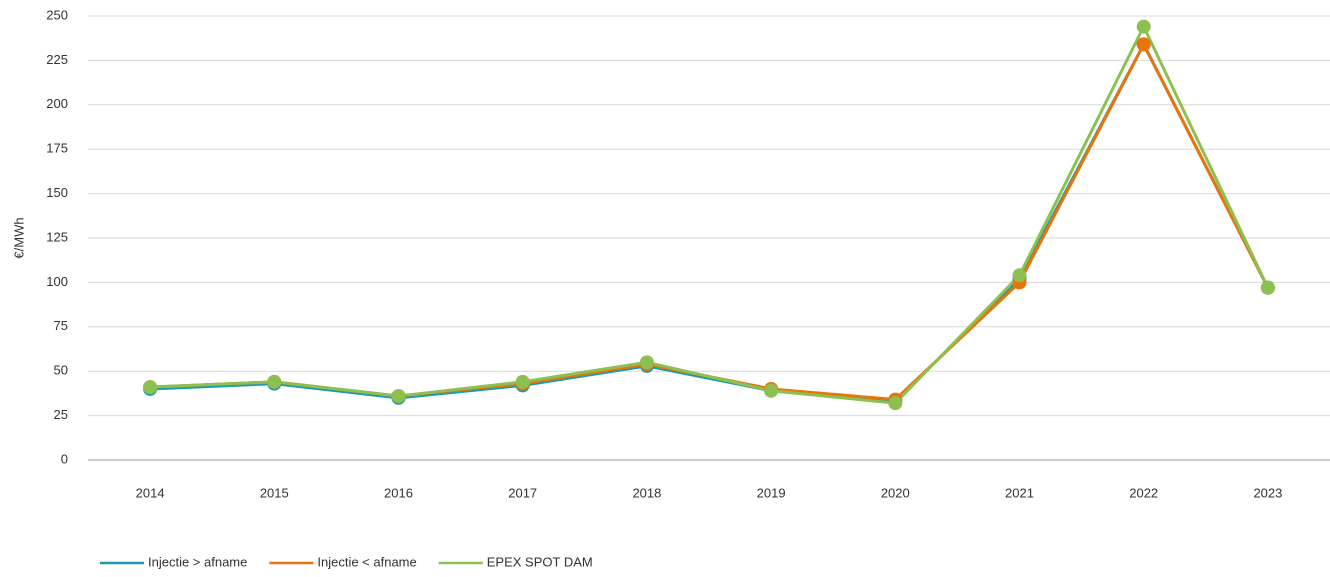 Image resolution: width=1330 pixels, height=577 pixels. What do you see at coordinates (57, 236) in the screenshot?
I see `y-tick-label: 125` at bounding box center [57, 236].